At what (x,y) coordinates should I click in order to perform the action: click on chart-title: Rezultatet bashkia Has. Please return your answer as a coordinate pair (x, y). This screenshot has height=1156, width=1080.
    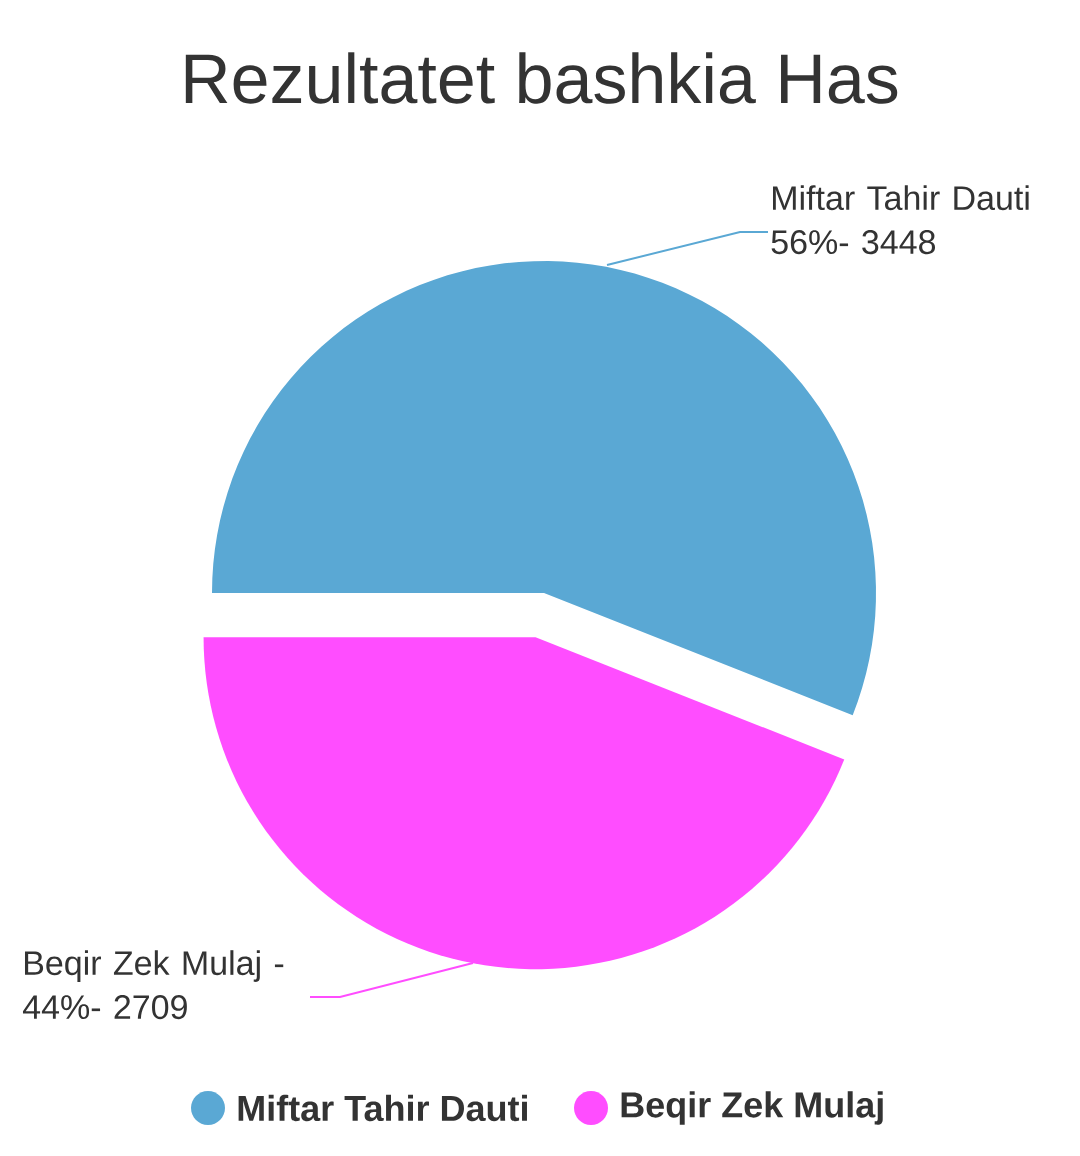
    Looking at the image, I should click on (541, 78).